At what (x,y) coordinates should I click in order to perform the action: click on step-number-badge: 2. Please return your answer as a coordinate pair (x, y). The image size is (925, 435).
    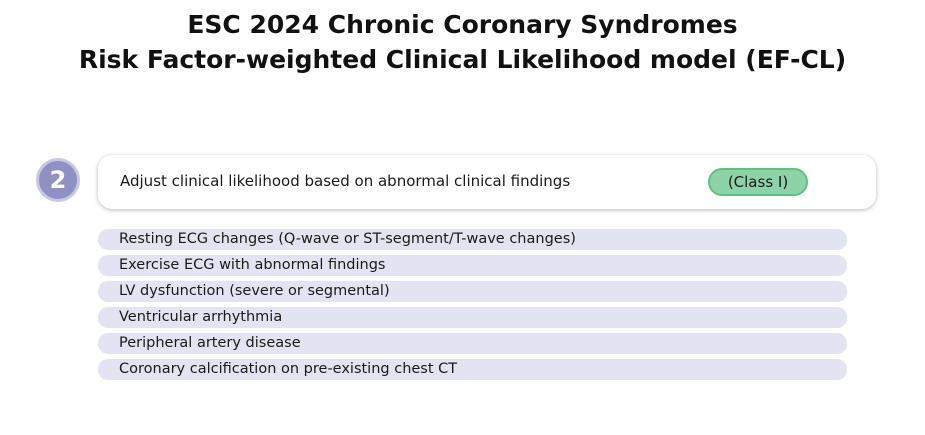
    Looking at the image, I should click on (58, 180).